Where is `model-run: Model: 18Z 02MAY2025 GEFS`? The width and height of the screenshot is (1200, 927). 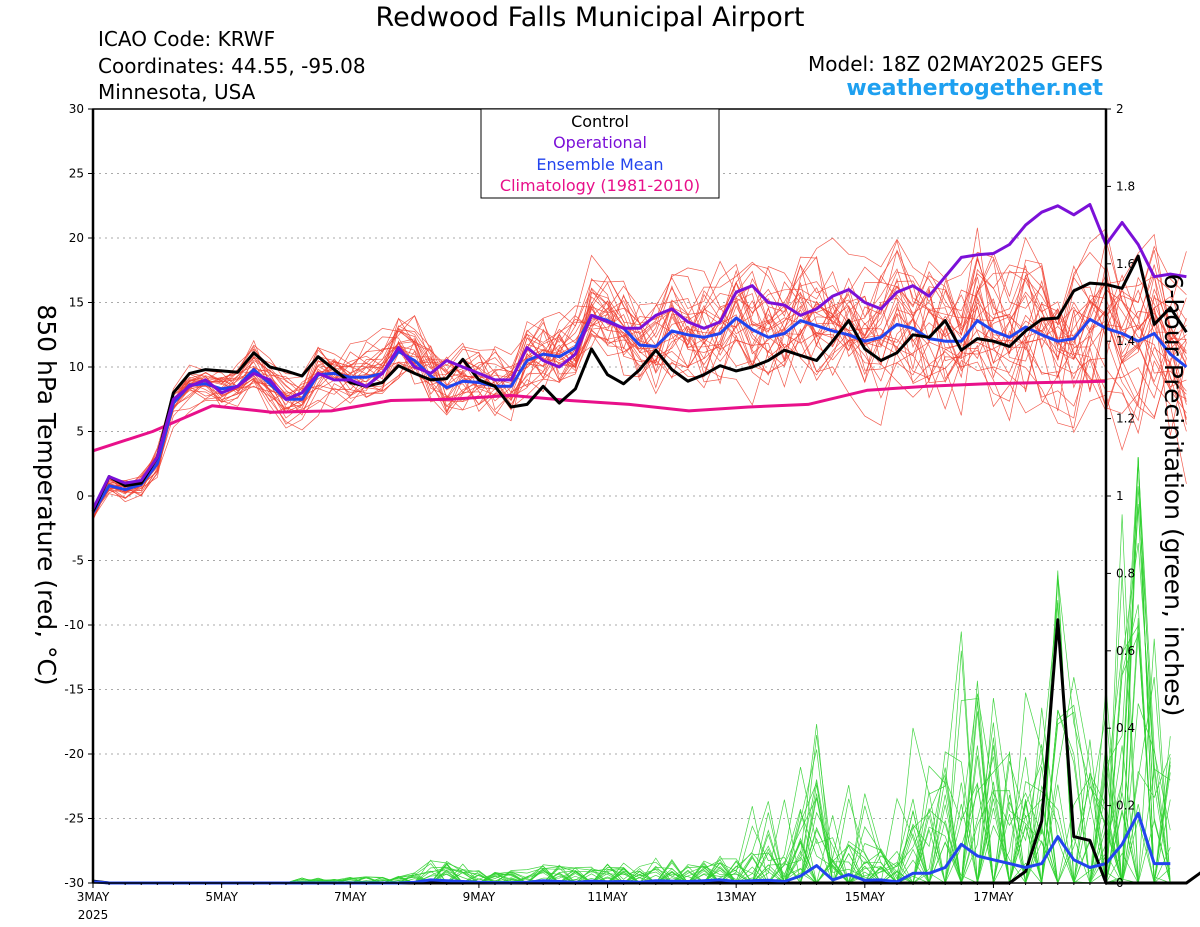
model-run: Model: 18Z 02MAY2025 GEFS is located at coordinates (955, 64).